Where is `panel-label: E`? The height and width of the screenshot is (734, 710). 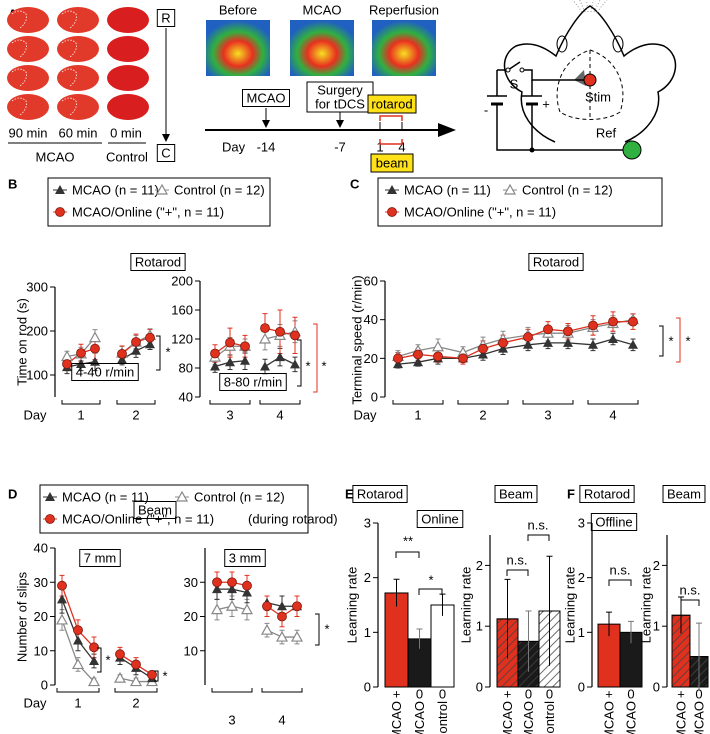
panel-label: E is located at coordinates (349, 494).